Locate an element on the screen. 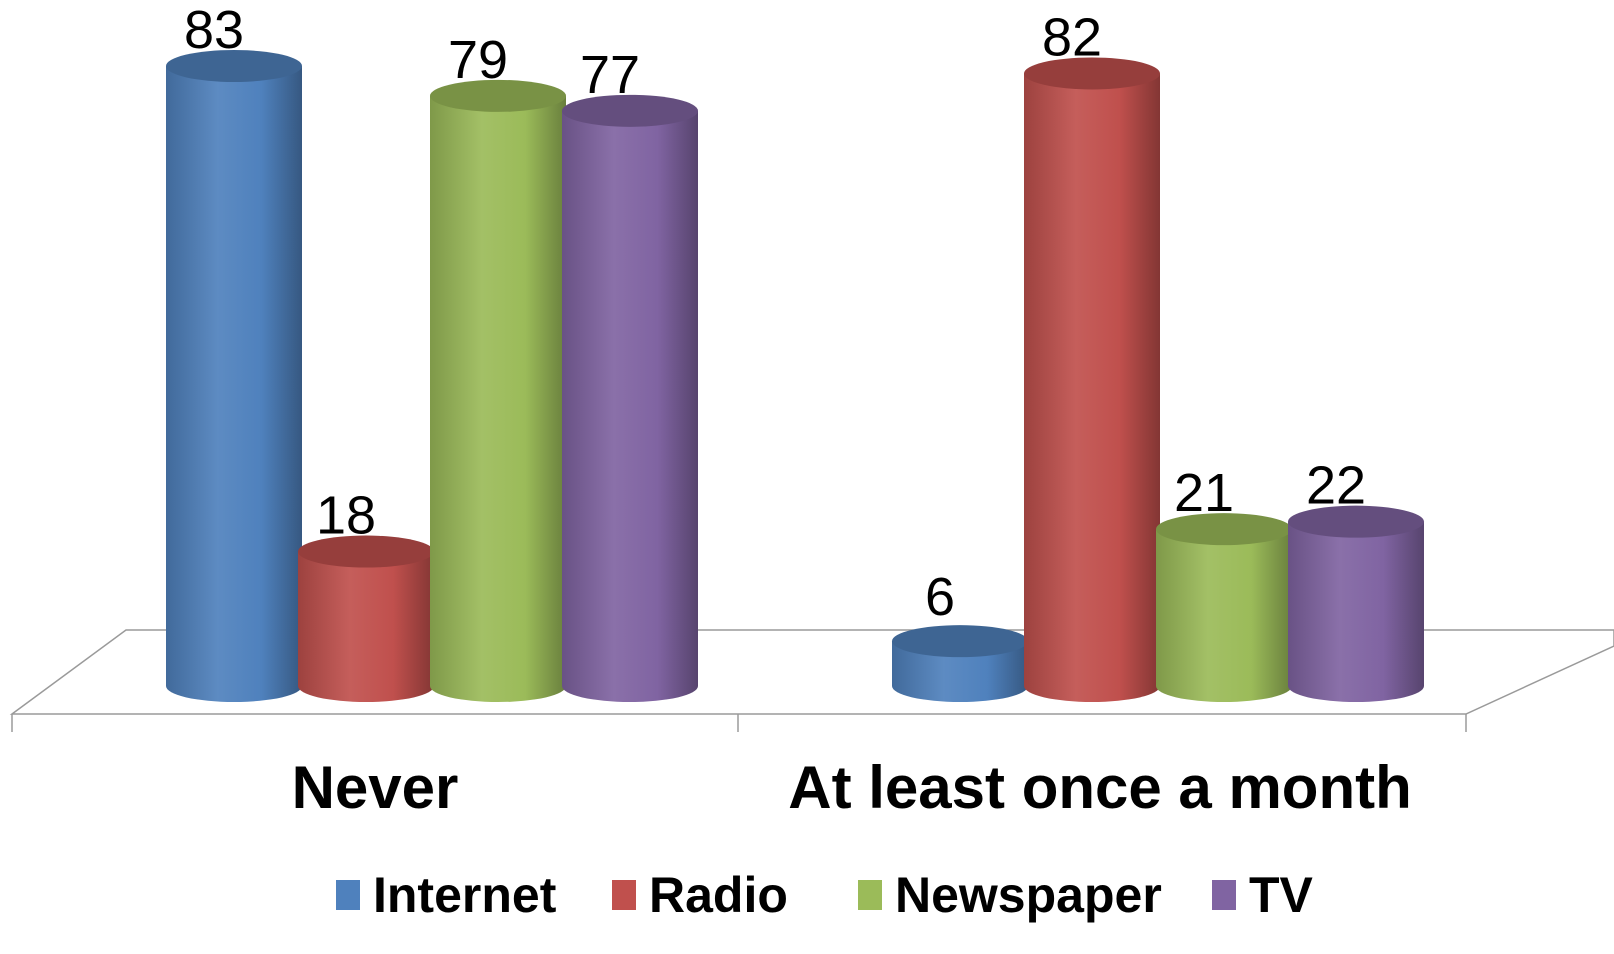 The image size is (1614, 954). legend-label-radio: Radio is located at coordinates (718, 895).